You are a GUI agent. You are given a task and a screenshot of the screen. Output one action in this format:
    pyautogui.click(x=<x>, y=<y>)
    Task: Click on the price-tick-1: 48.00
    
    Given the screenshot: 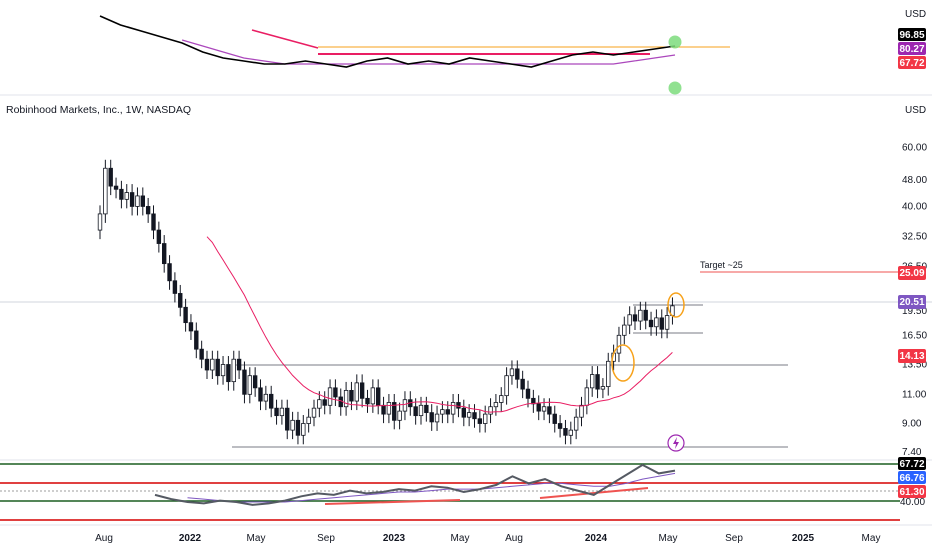 What is the action you would take?
    pyautogui.click(x=914, y=180)
    